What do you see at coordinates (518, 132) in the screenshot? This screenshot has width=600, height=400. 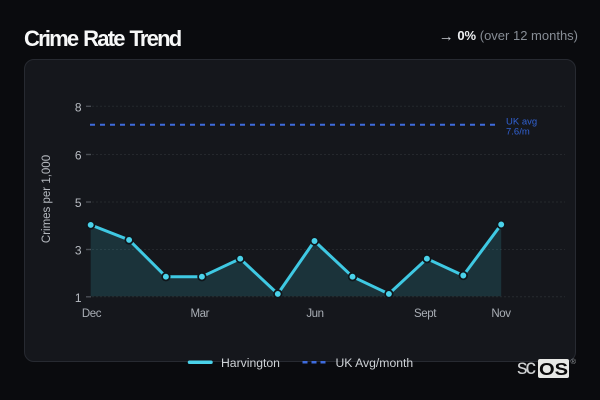 I see `svg-text: 7.6/m` at bounding box center [518, 132].